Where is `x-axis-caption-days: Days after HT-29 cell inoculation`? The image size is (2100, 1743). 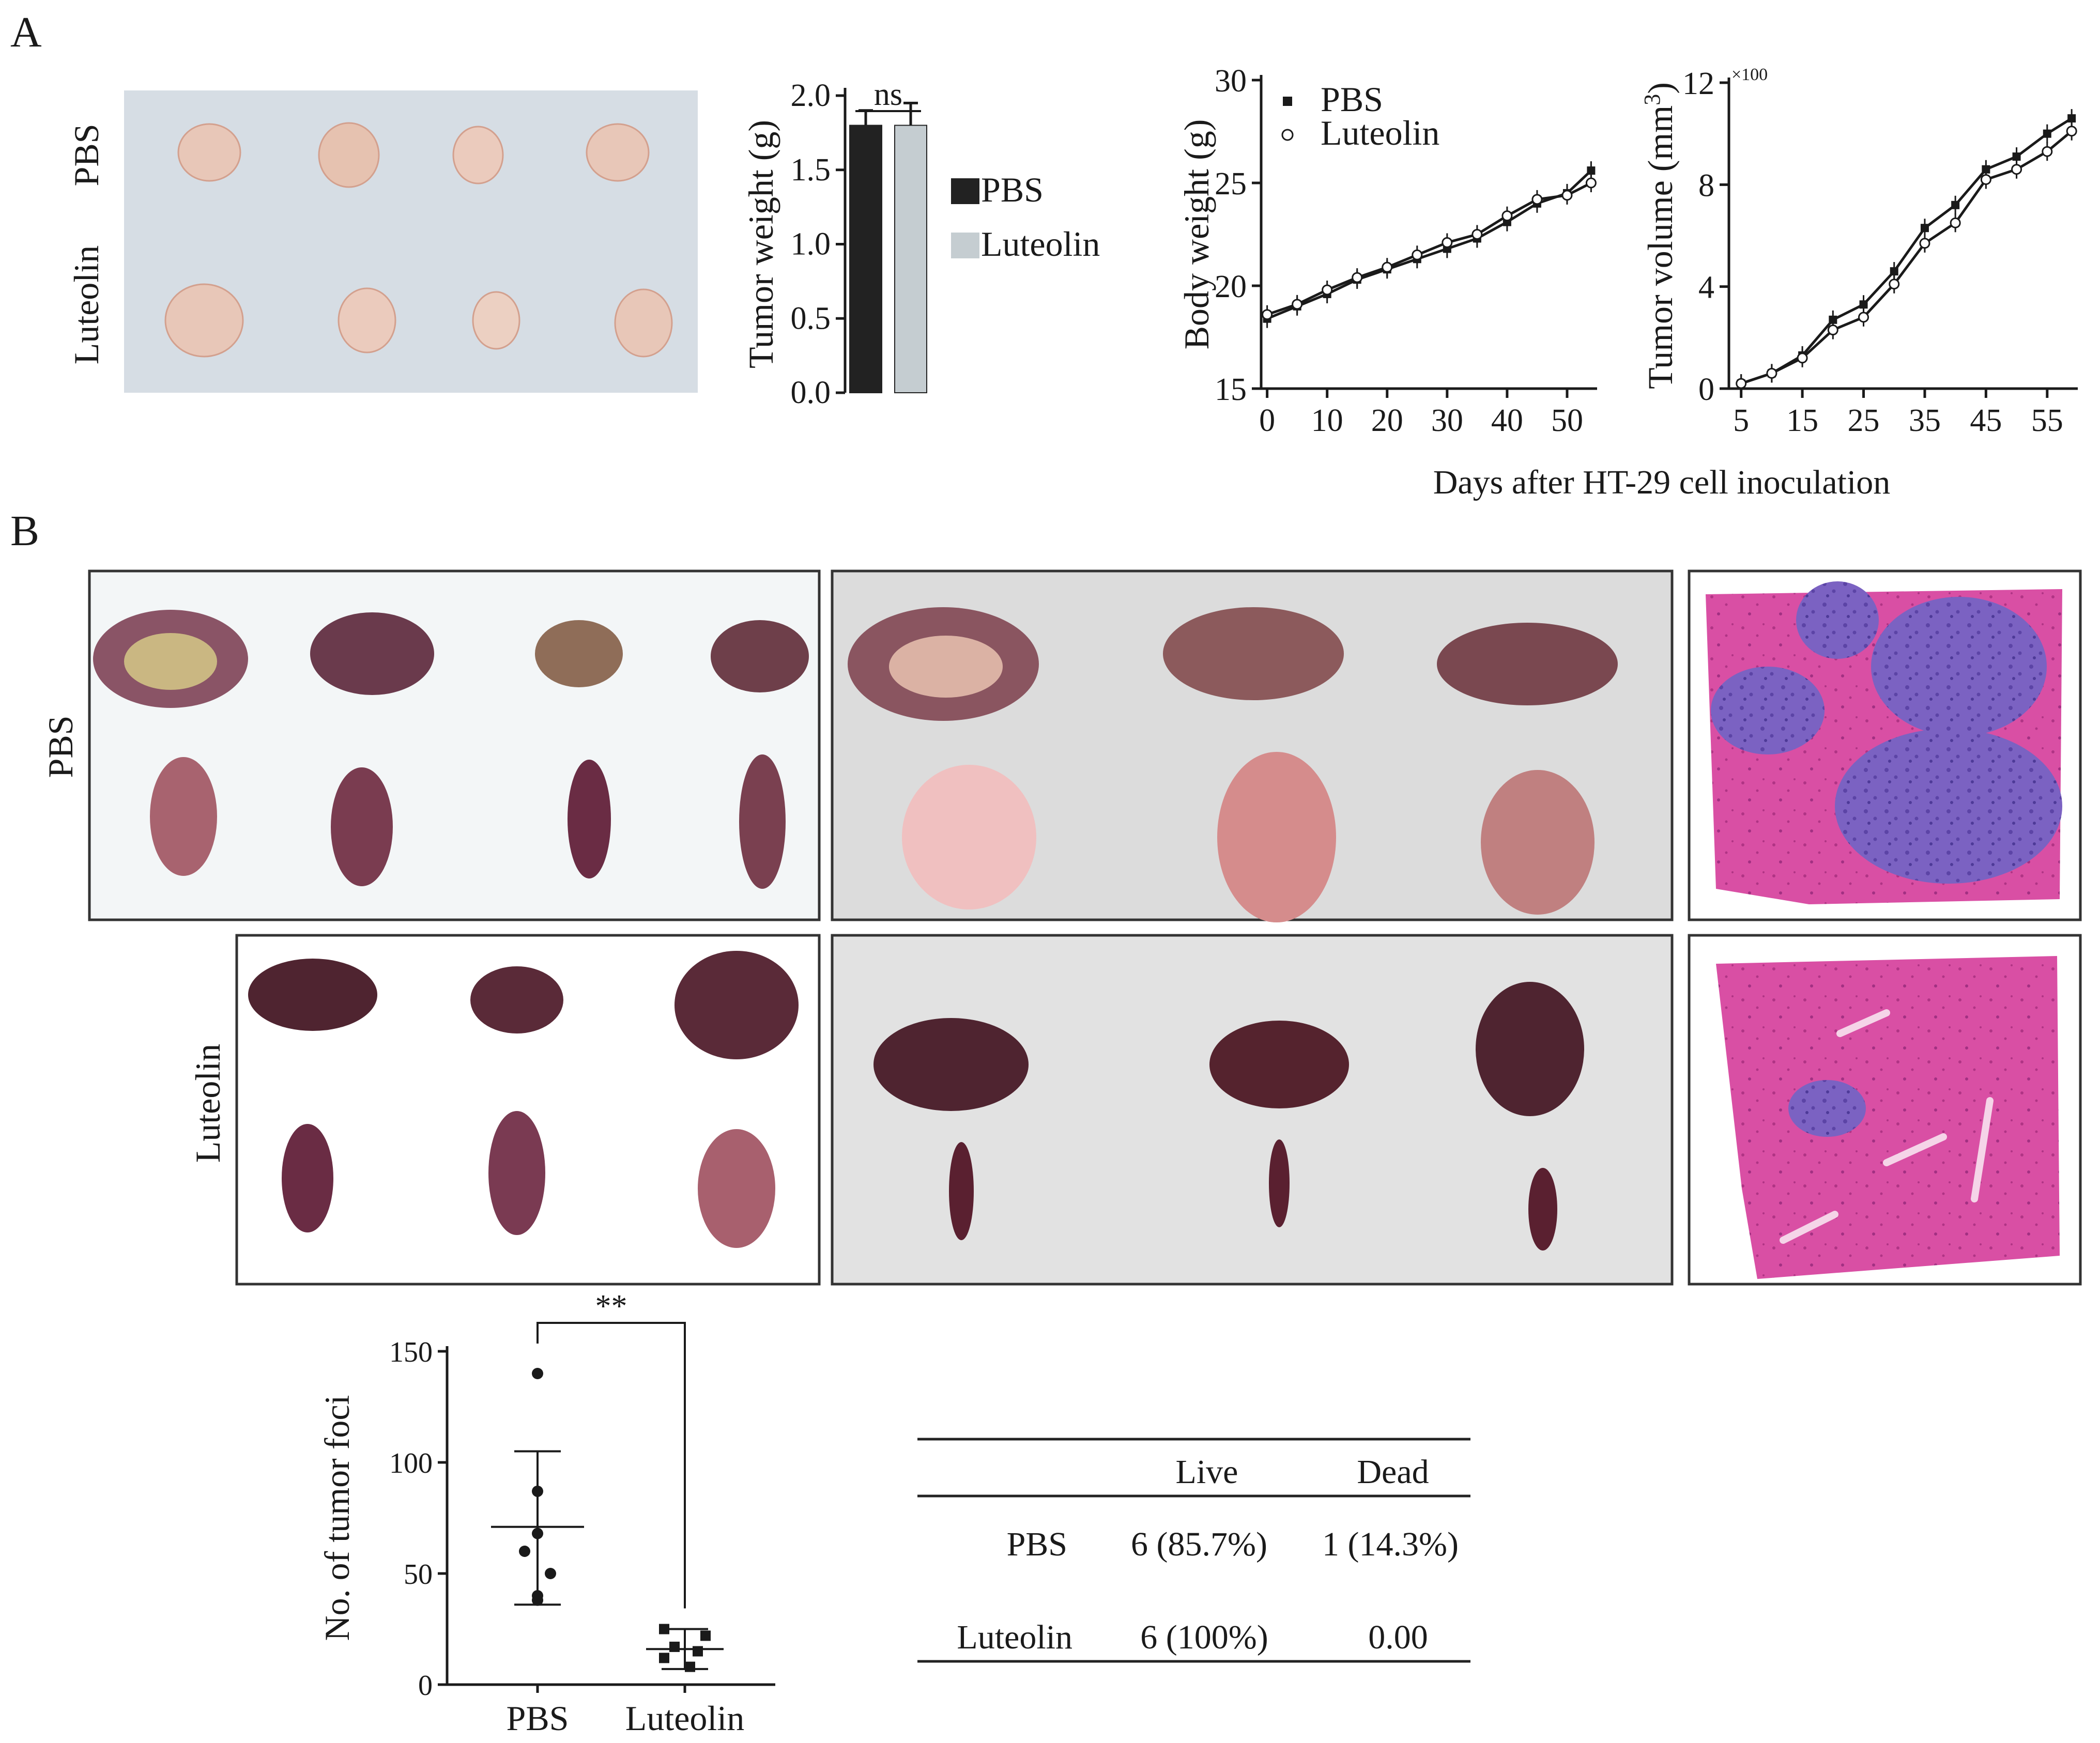 x-axis-caption-days: Days after HT-29 cell inoculation is located at coordinates (1662, 482).